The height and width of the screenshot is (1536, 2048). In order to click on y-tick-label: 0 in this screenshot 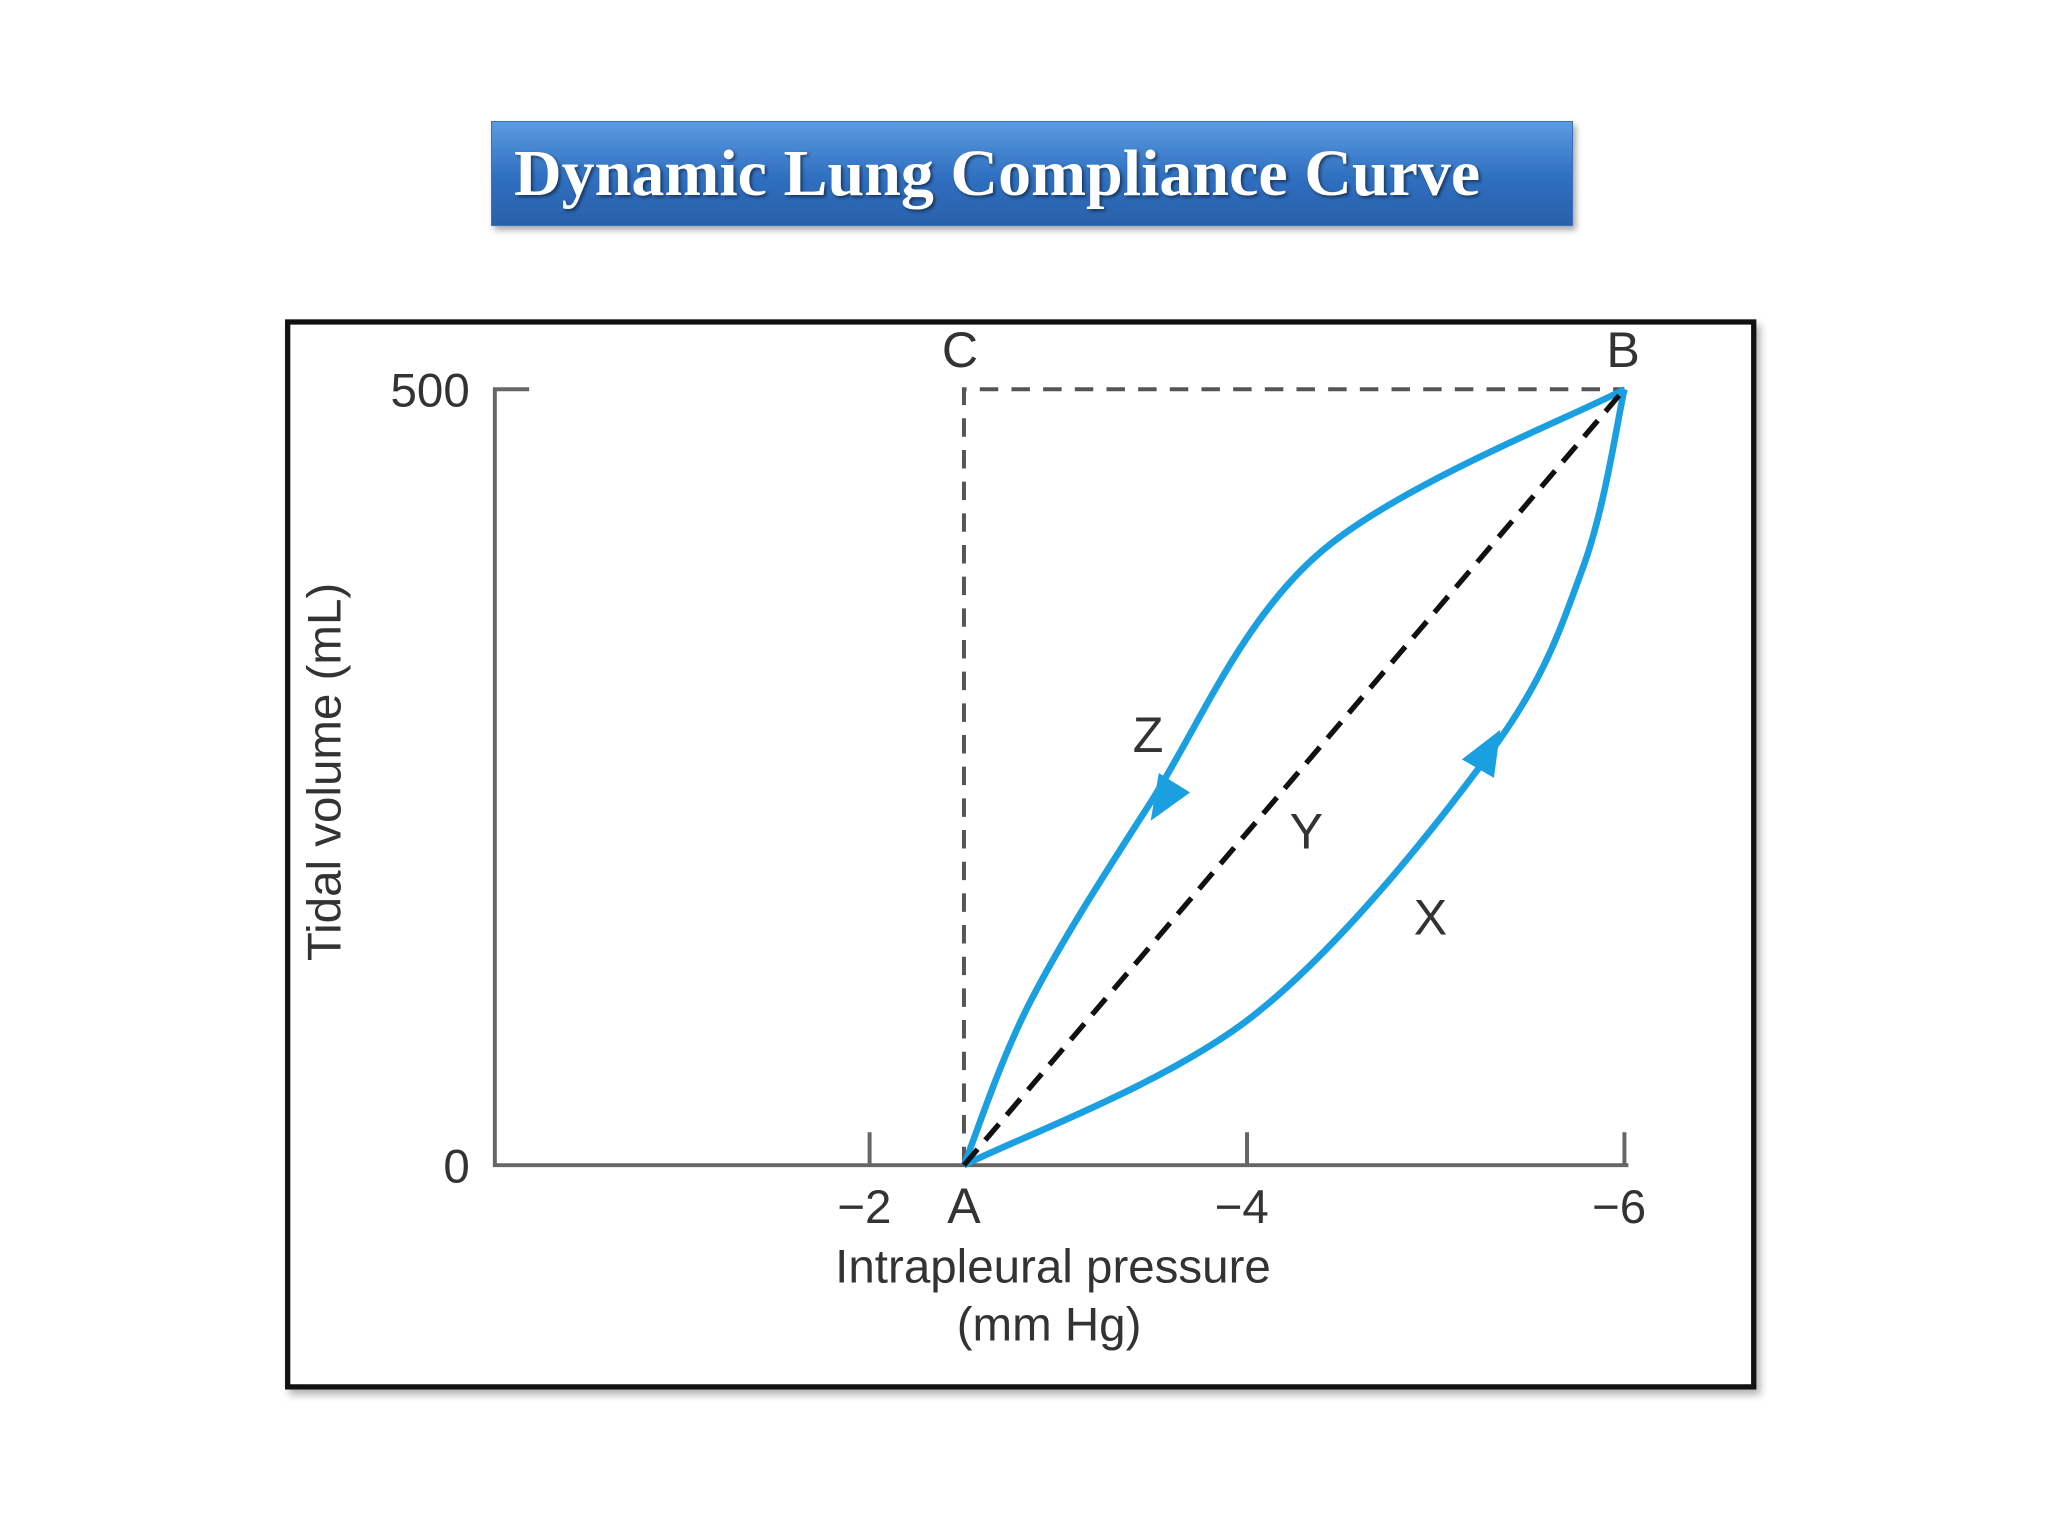, I will do `click(456, 1166)`.